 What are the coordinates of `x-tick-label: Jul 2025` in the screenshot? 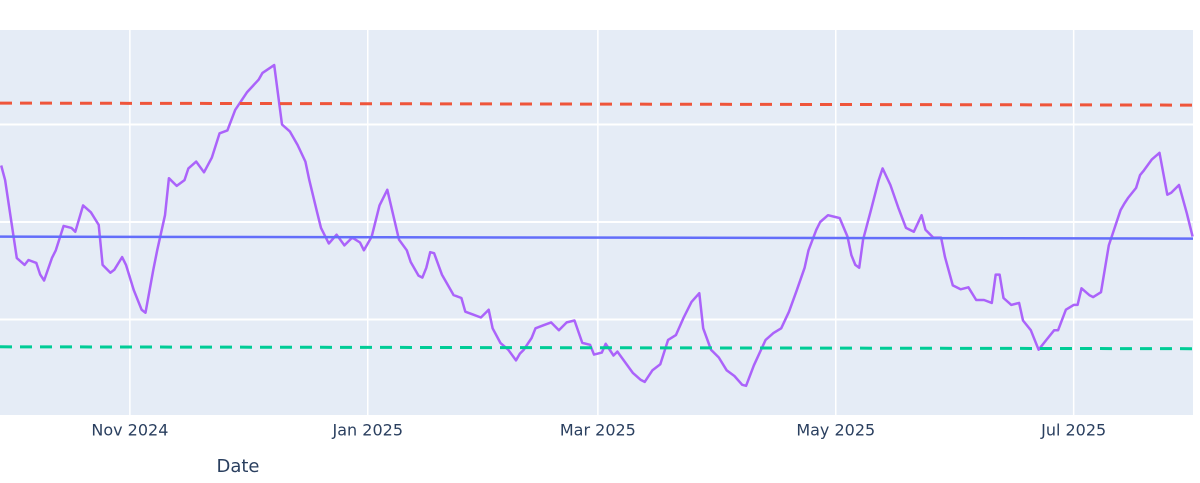 It's located at (1073, 430).